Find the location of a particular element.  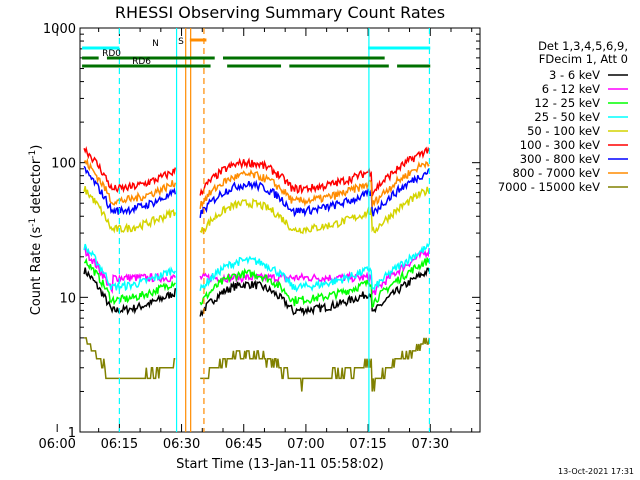

footer-timestamp: 13-Oct-2021 17:31 is located at coordinates (596, 471).